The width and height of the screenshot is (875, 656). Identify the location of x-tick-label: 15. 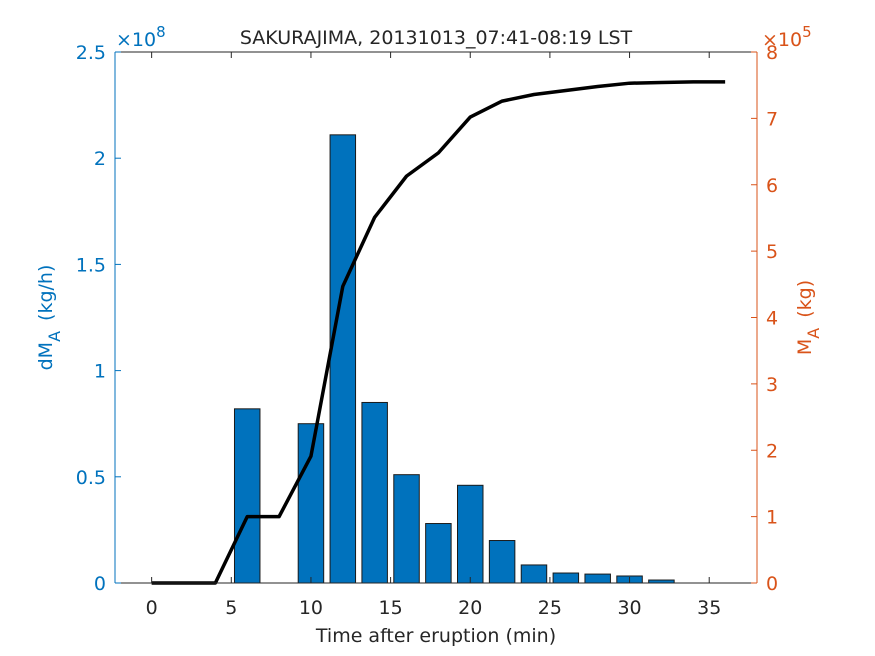
(391, 608).